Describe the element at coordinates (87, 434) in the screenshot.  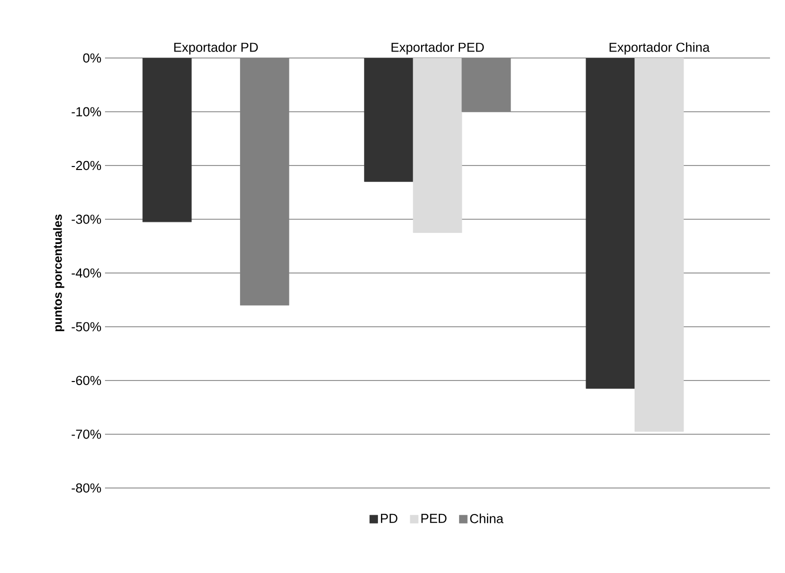
I see `y-tick-label: -70%` at that location.